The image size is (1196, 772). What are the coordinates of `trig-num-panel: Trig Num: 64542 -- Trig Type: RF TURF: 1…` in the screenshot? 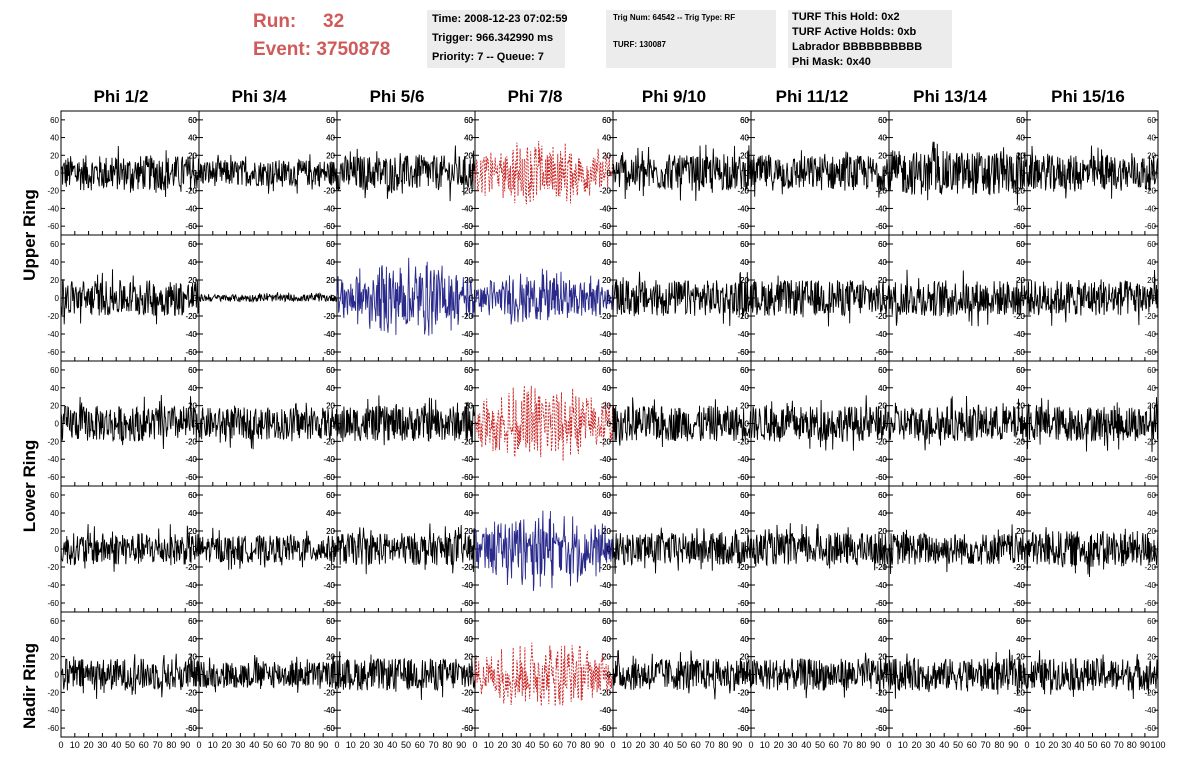 It's located at (691, 39).